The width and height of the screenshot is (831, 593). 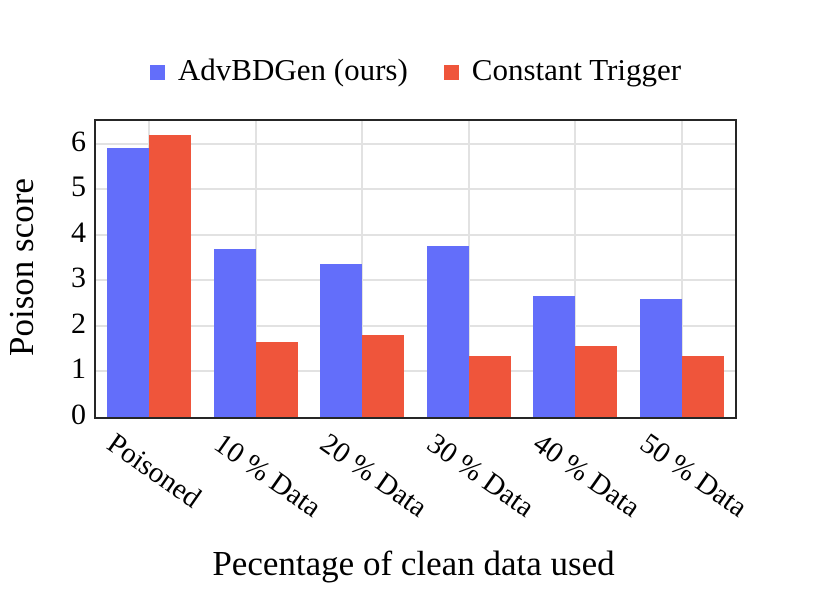 I want to click on legend-swatch-constant-trigger, so click(x=451, y=72).